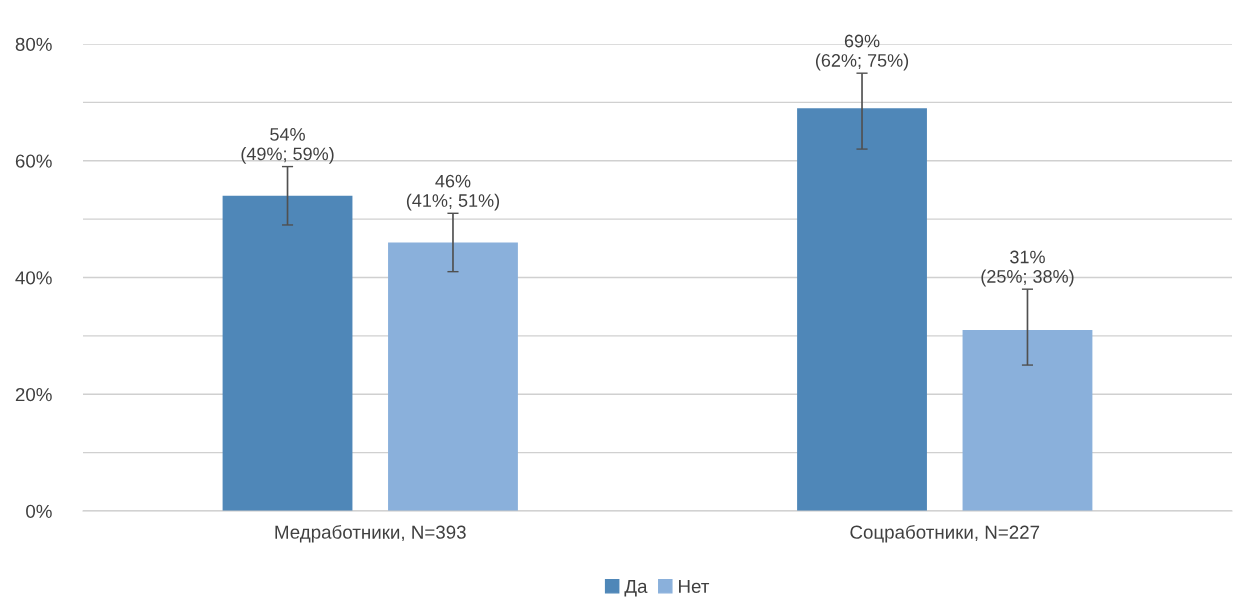  Describe the element at coordinates (39, 511) in the screenshot. I see `y-tick-label: 0%` at that location.